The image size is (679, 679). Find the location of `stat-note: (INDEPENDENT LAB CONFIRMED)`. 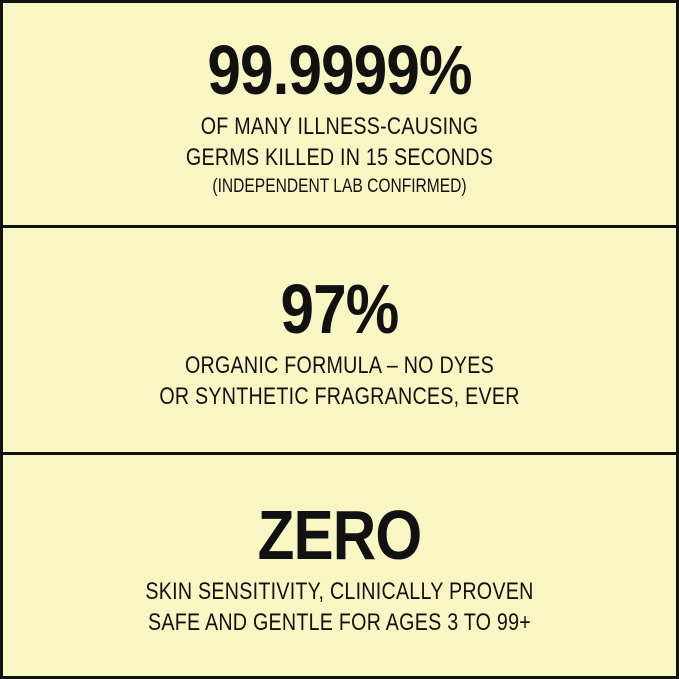

stat-note: (INDEPENDENT LAB CONFIRMED) is located at coordinates (339, 186).